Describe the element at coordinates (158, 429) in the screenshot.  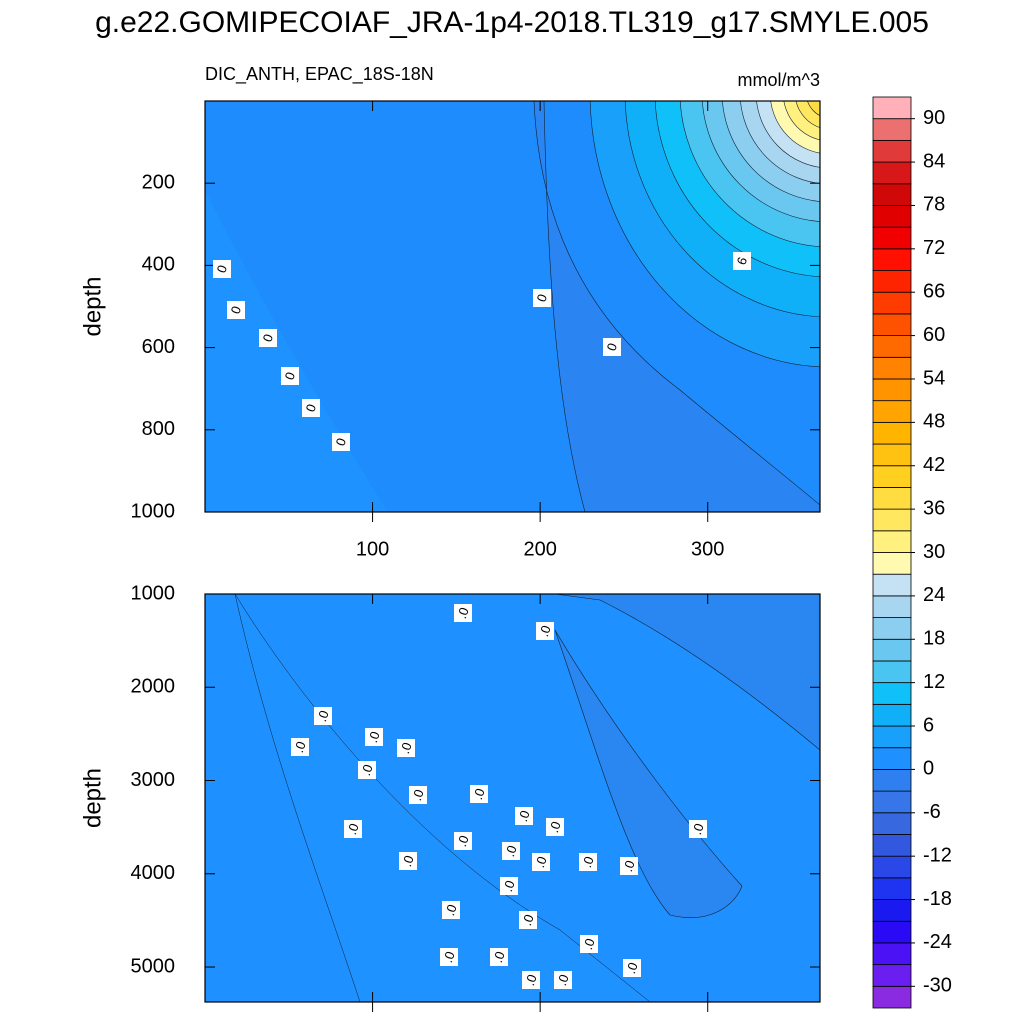
I see `y-tick-label: 800` at that location.